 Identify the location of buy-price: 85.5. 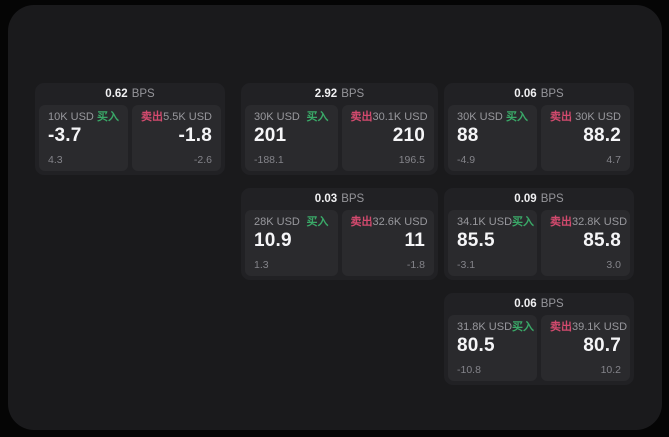
(476, 240).